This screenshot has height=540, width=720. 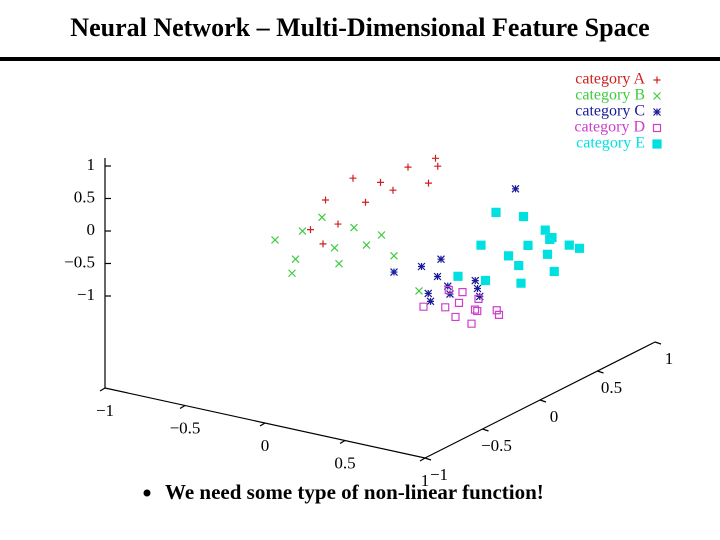 I want to click on z-tick-label: −1, so click(x=86, y=294).